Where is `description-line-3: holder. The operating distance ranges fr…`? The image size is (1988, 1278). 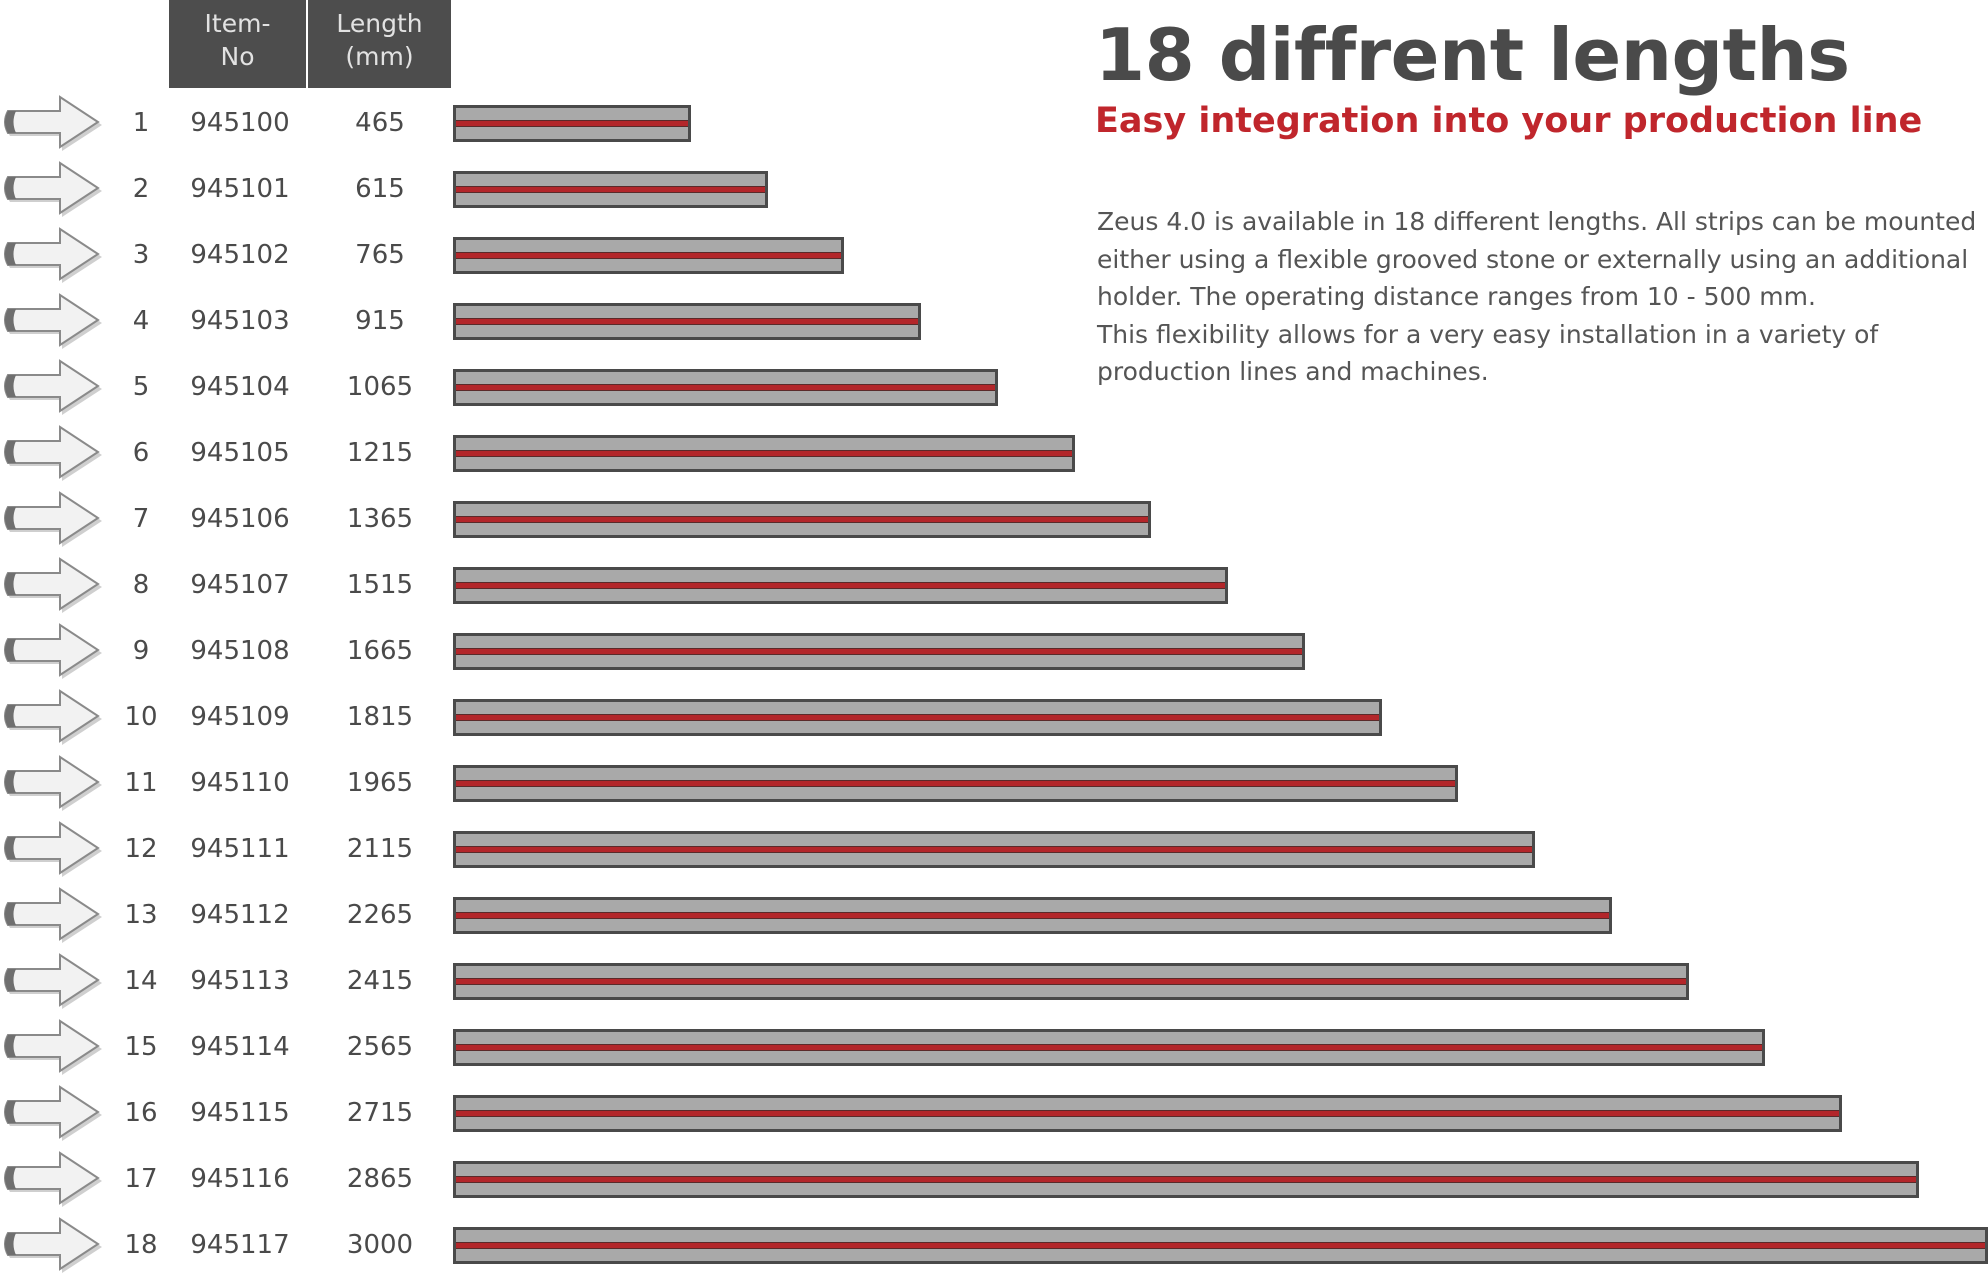
description-line-3: holder. The operating distance ranges fr… is located at coordinates (1456, 296).